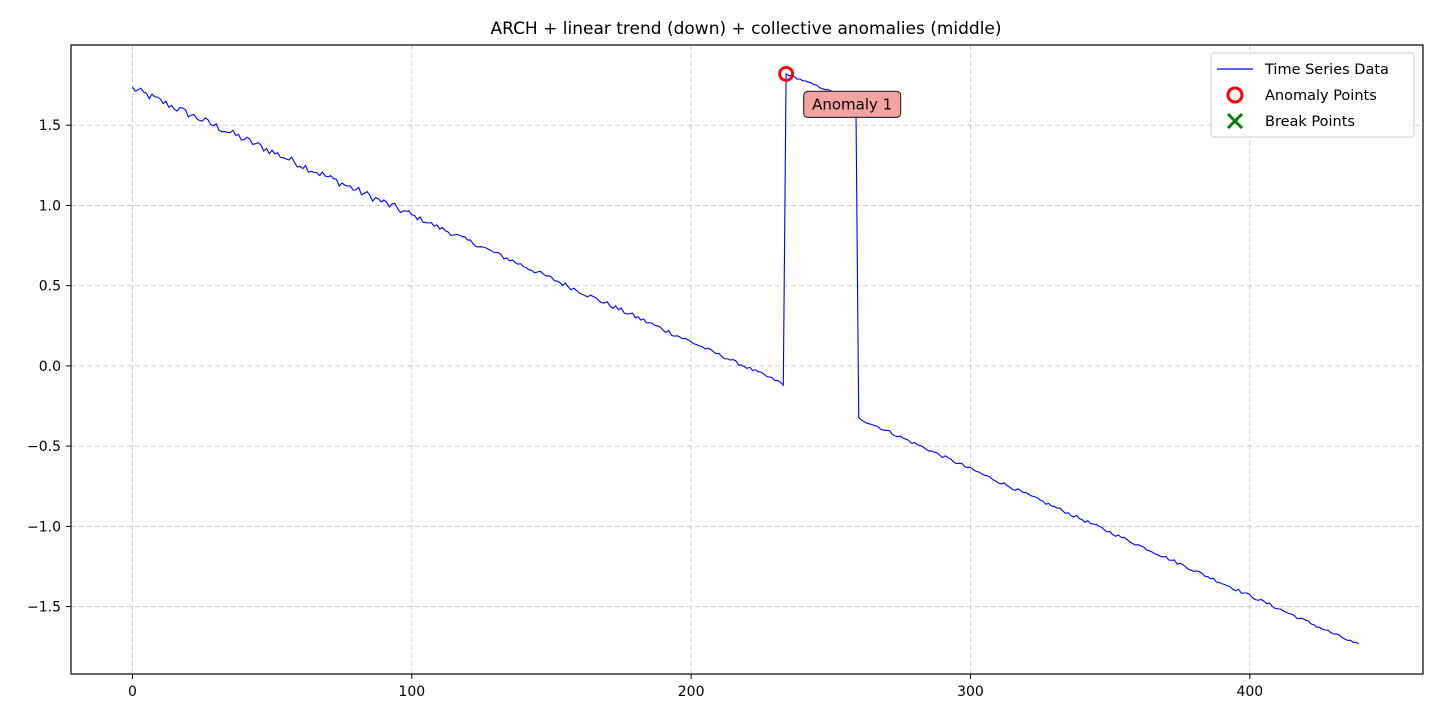  What do you see at coordinates (970, 692) in the screenshot?
I see `x-tick-label: 300` at bounding box center [970, 692].